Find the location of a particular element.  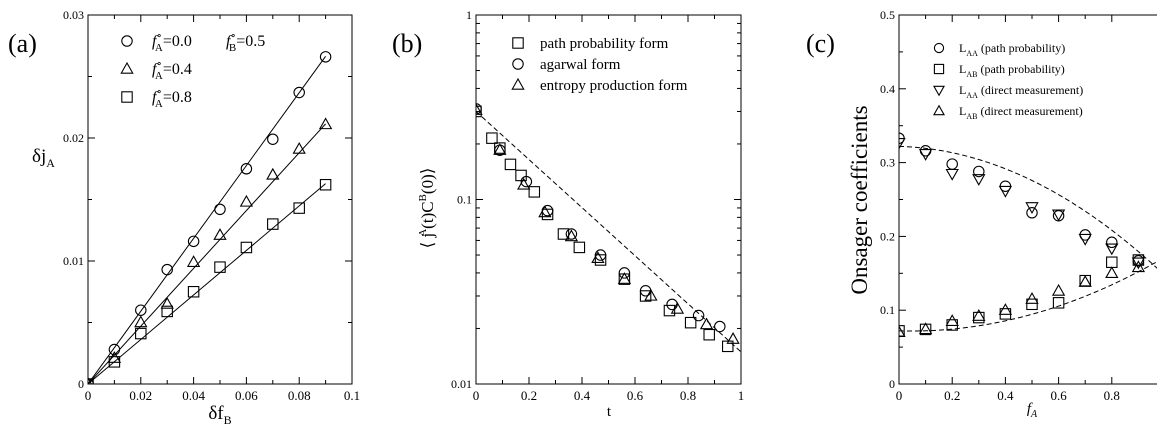

legend-label-value: =0.8 is located at coordinates (177, 97).